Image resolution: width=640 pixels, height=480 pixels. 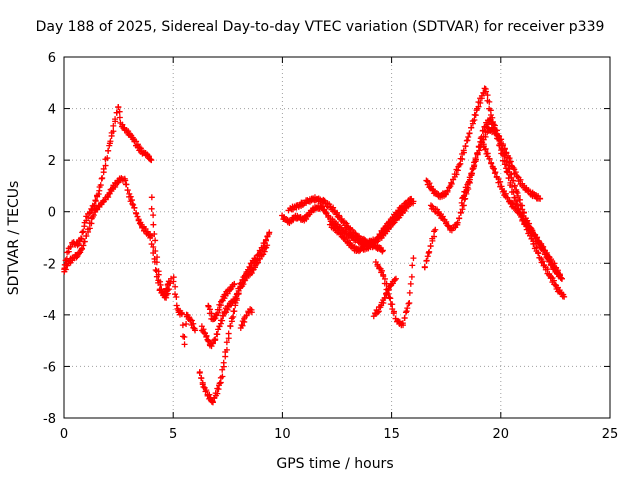 I want to click on x-tick-label: 25, so click(x=610, y=434).